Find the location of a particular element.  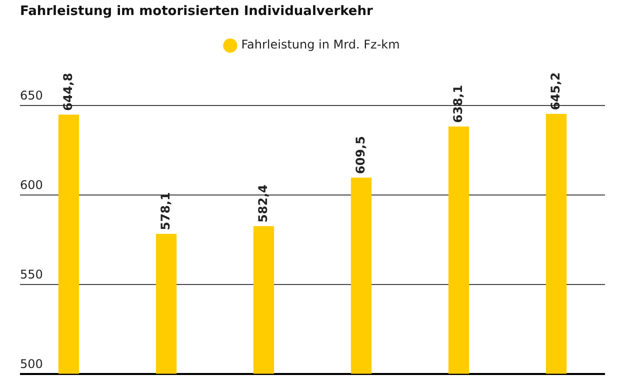

y-tick-label: 650 is located at coordinates (31, 95).